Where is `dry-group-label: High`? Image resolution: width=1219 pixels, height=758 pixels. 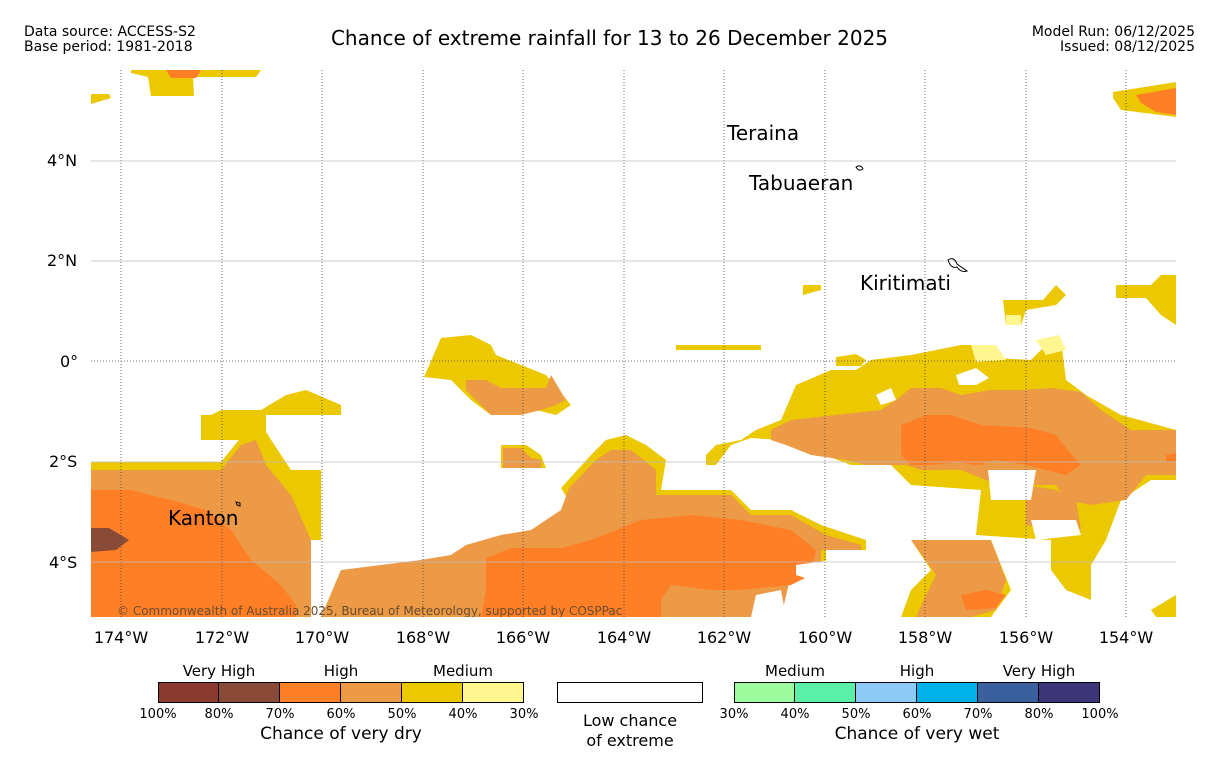 dry-group-label: High is located at coordinates (341, 671).